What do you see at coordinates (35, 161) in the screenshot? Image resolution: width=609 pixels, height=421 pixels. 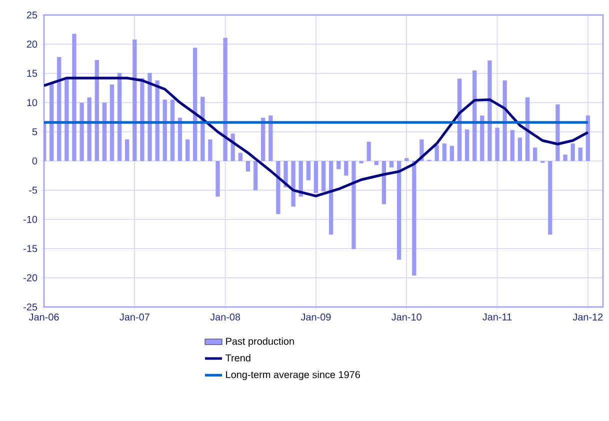 I see `y-tick-label: 0` at bounding box center [35, 161].